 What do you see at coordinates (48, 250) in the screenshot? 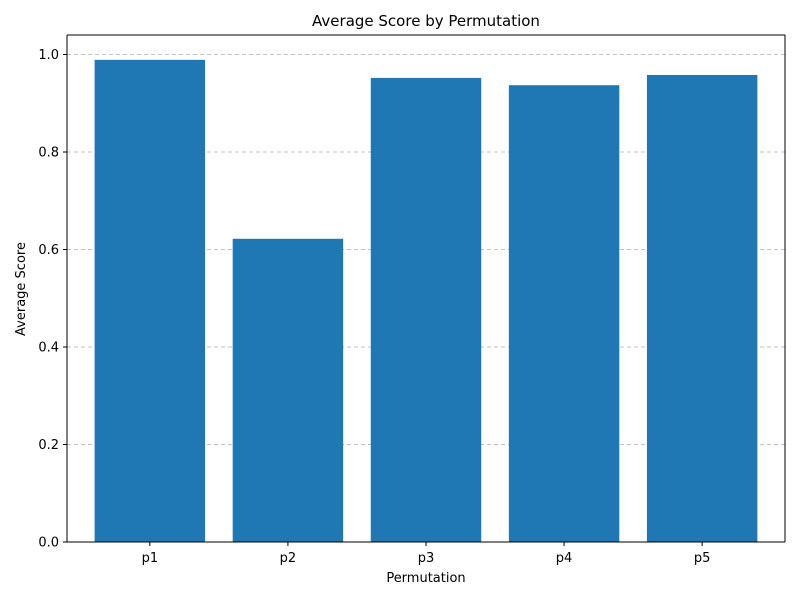
I see `y-tick-label: 0.6` at bounding box center [48, 250].